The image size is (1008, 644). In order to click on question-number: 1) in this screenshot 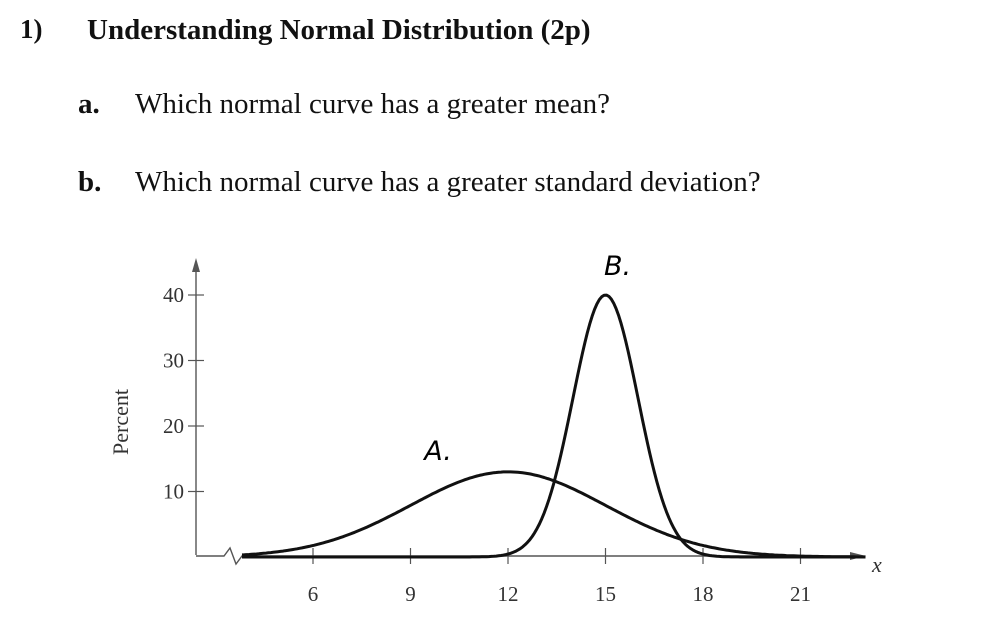, I will do `click(31, 29)`.